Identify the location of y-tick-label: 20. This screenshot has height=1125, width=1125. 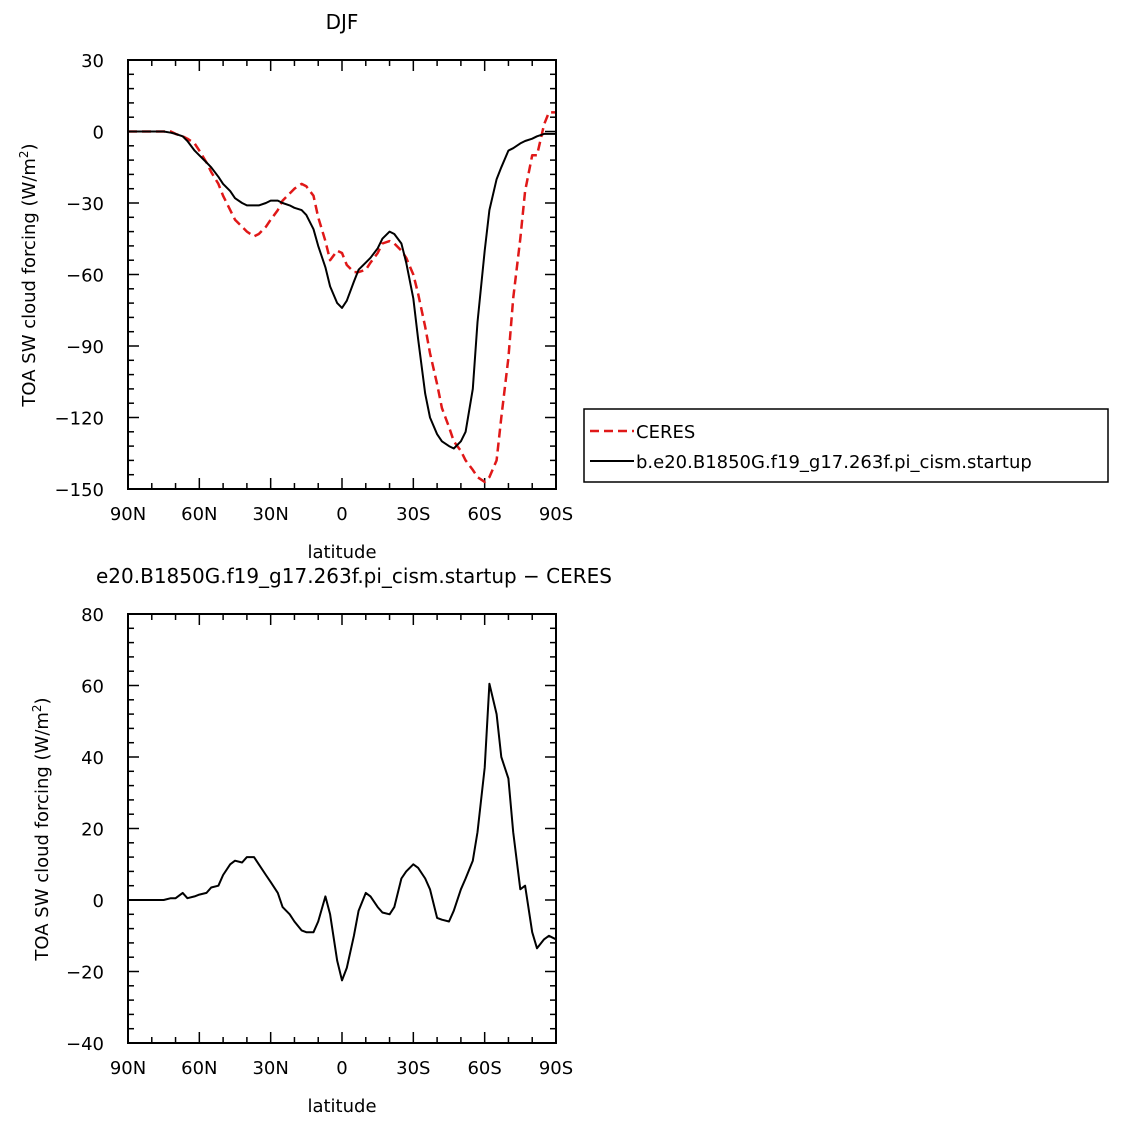
(92, 830).